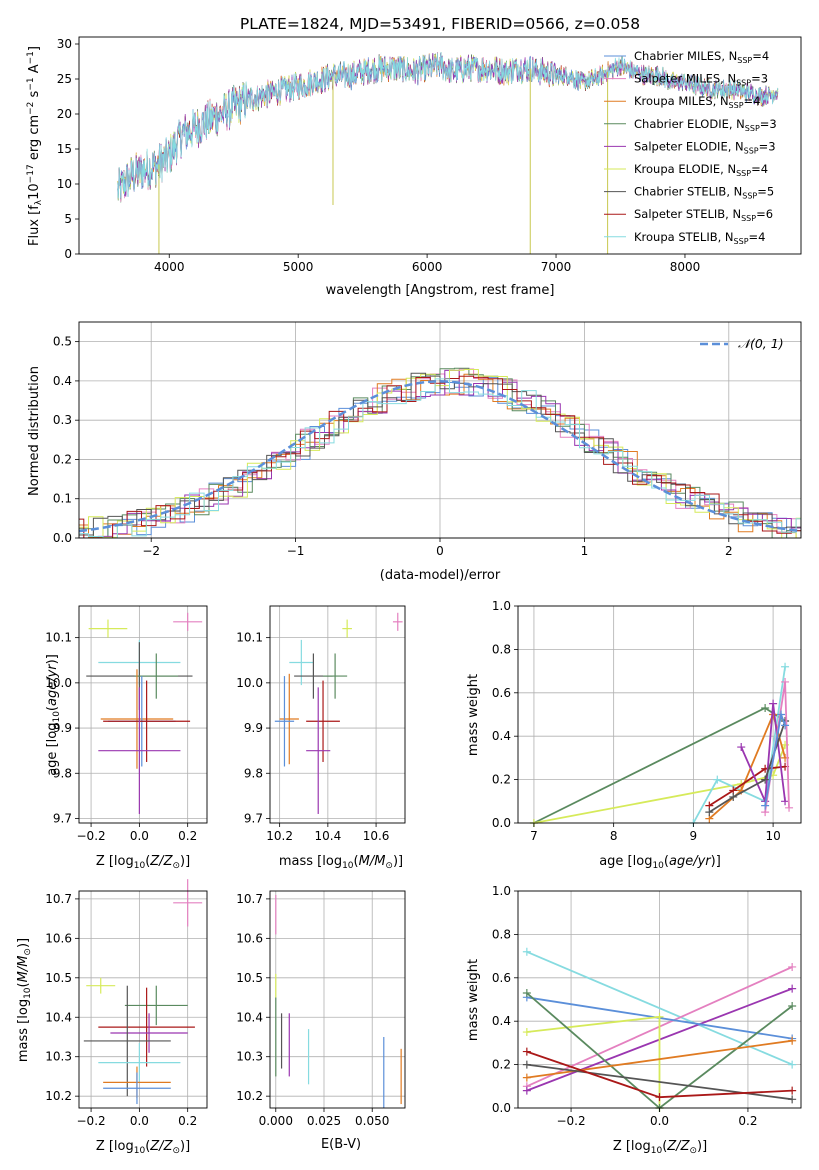 The image size is (819, 1170). I want to click on y-tick-label: 10.7, so click(58, 899).